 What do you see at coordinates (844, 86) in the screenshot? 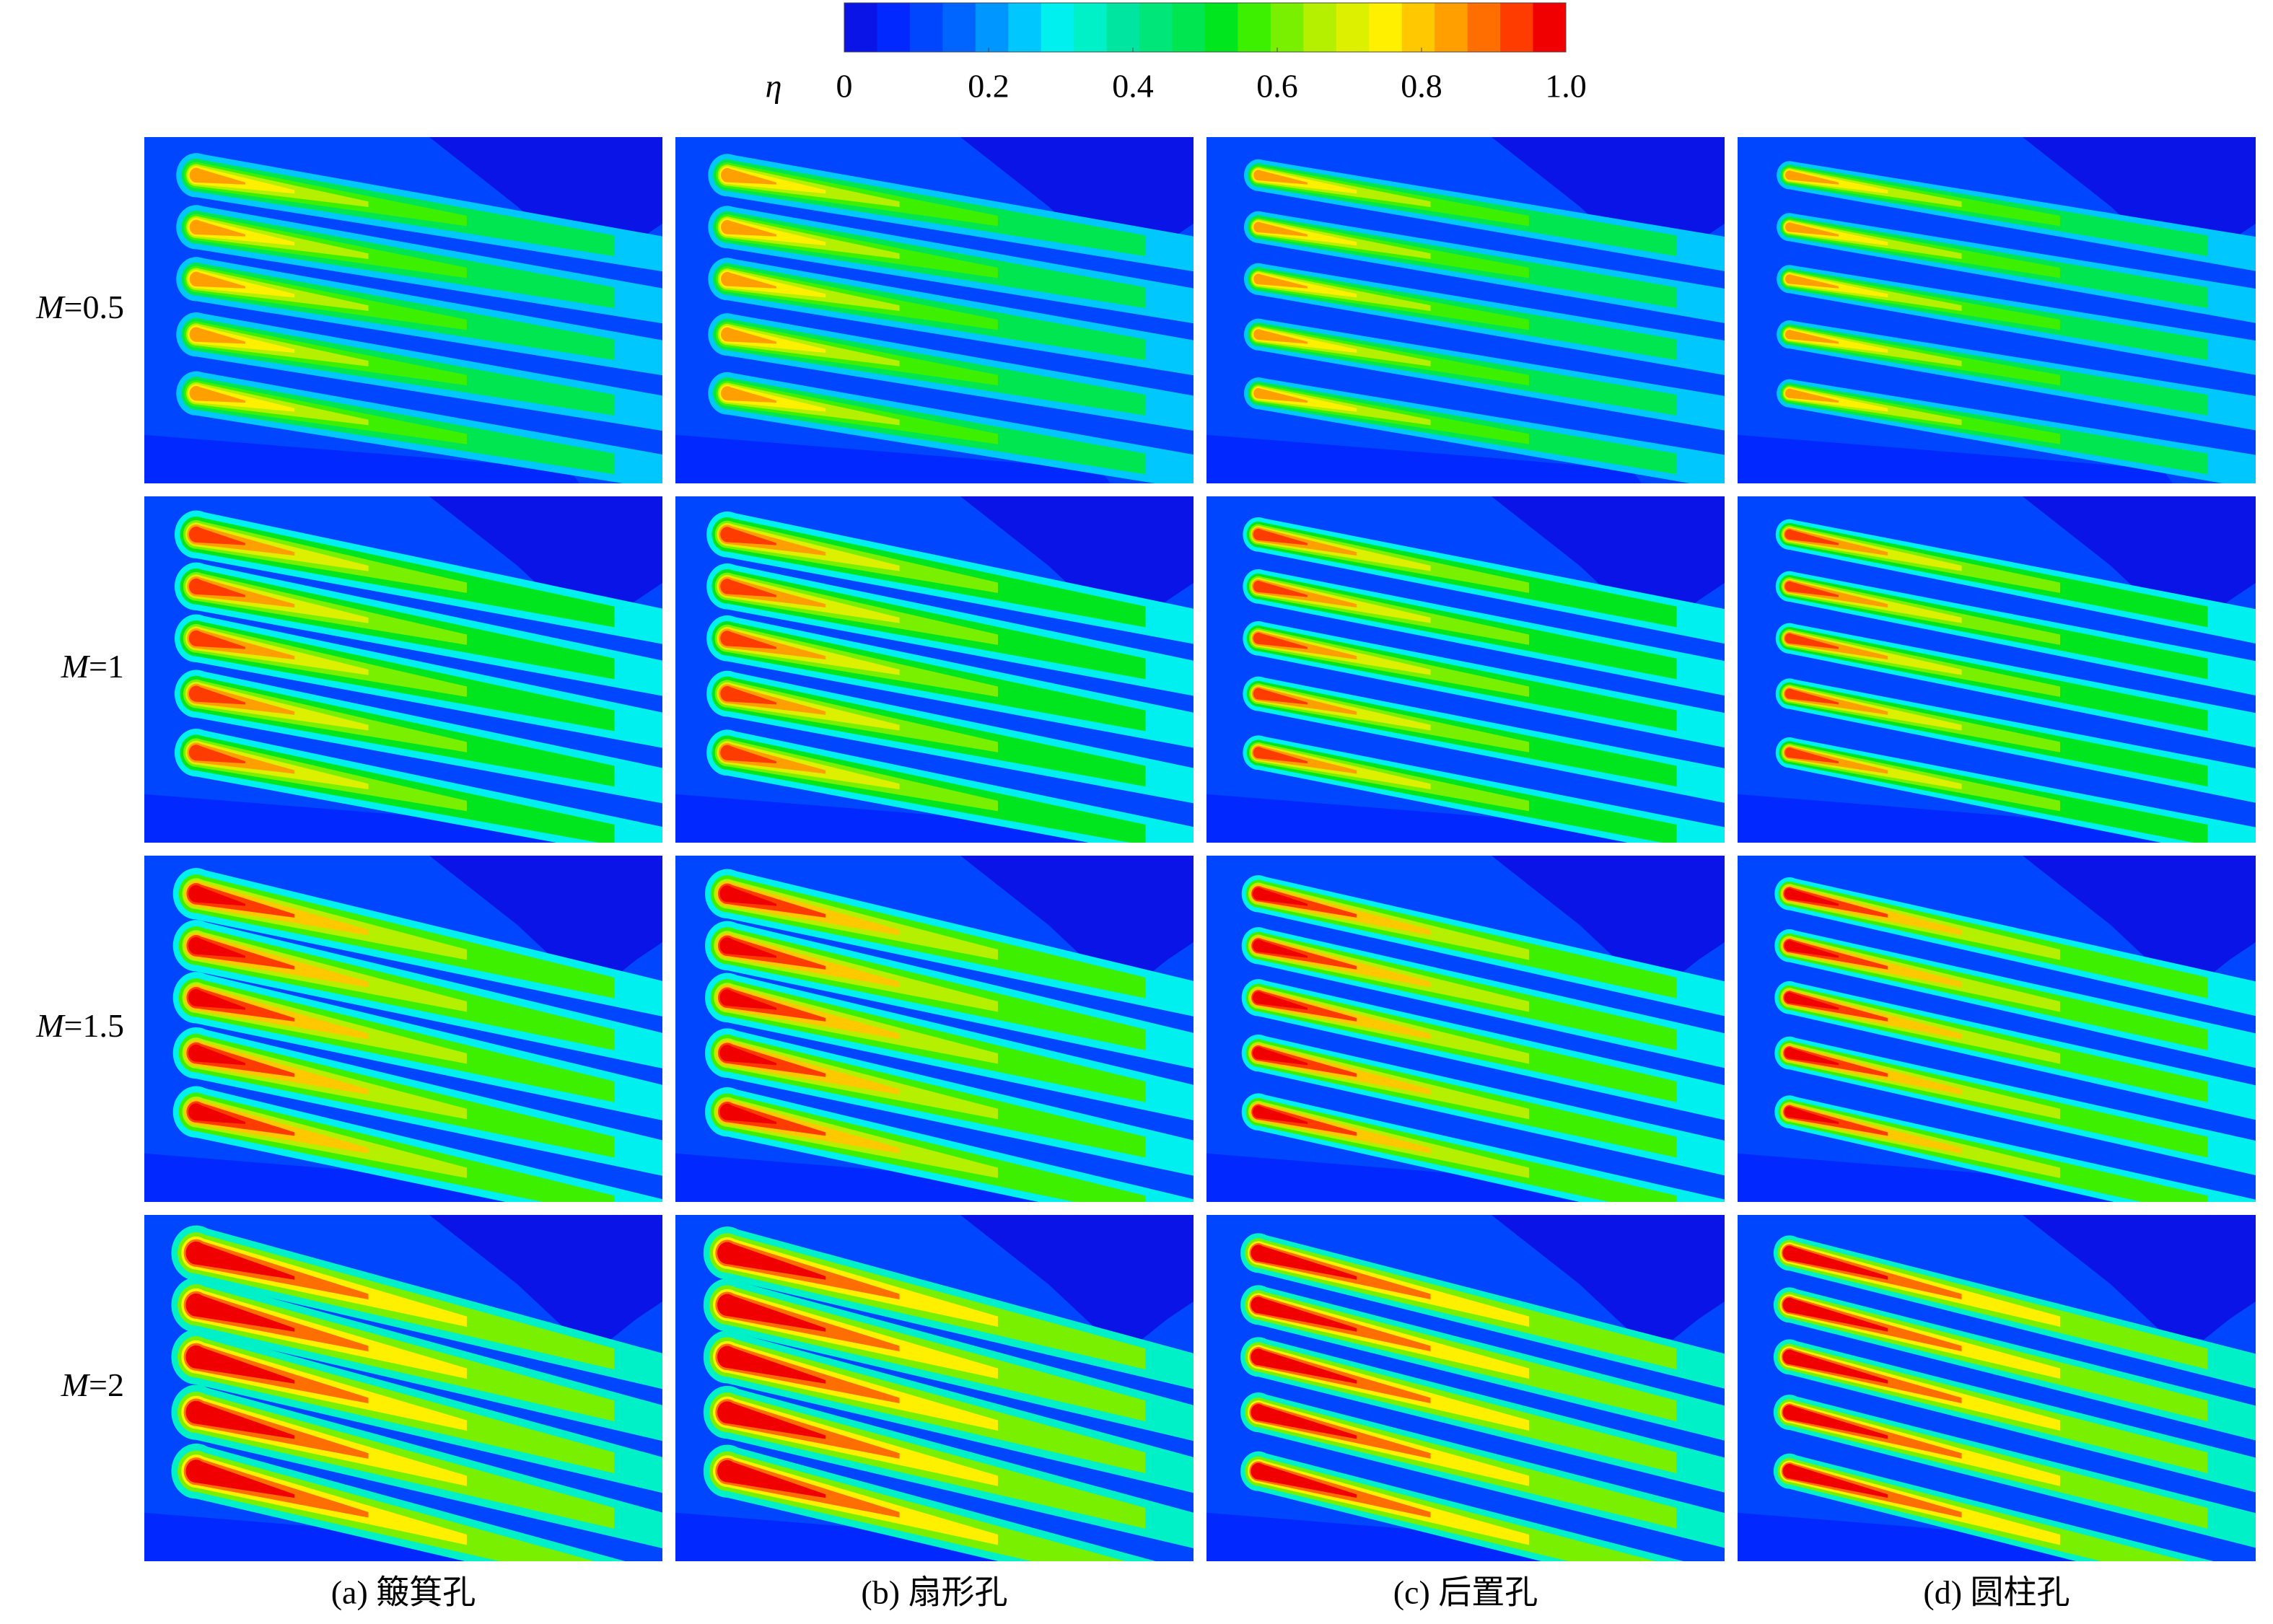
I see `colorbar-tick-label: 0` at bounding box center [844, 86].